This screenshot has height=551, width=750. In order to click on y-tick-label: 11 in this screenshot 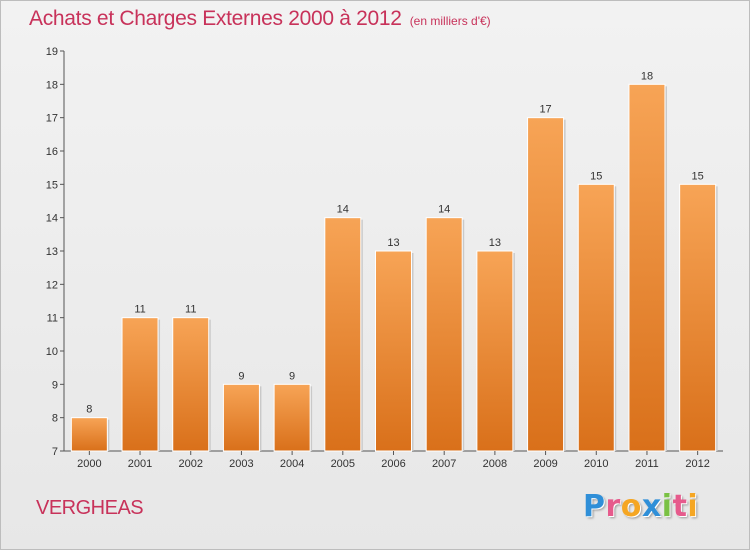, I will do `click(52, 319)`.